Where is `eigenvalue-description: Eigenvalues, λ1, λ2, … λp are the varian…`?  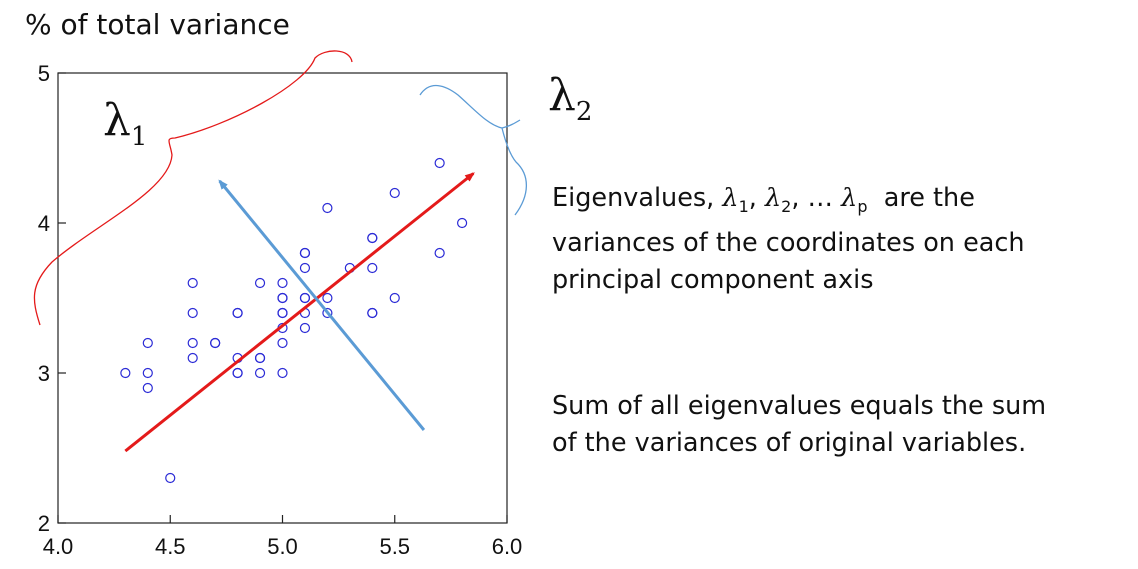 eigenvalue-description: Eigenvalues, λ1, λ2, … λp are the varian… is located at coordinates (788, 239).